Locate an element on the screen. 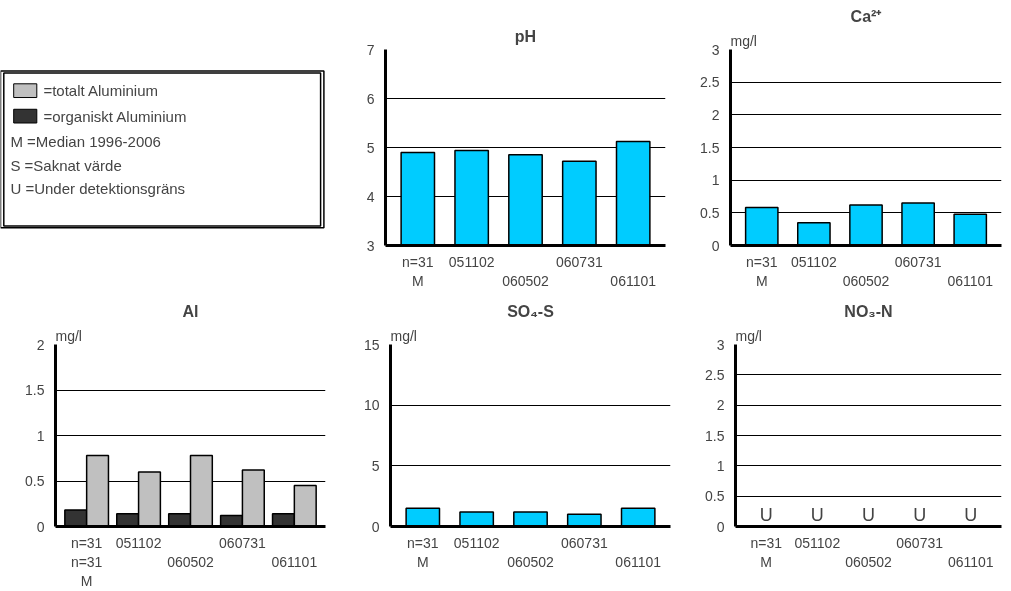 The image size is (1011, 591). y-tick-label: 10 is located at coordinates (371, 405).